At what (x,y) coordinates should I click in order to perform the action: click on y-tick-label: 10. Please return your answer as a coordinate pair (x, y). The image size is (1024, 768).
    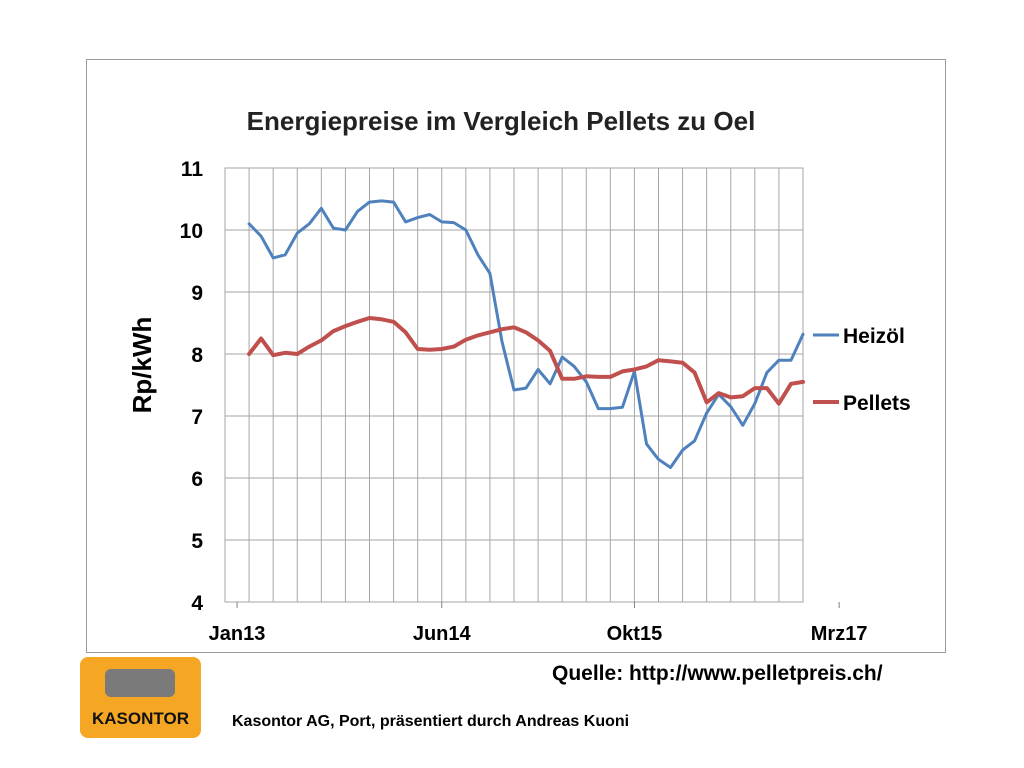
    Looking at the image, I should click on (191, 231).